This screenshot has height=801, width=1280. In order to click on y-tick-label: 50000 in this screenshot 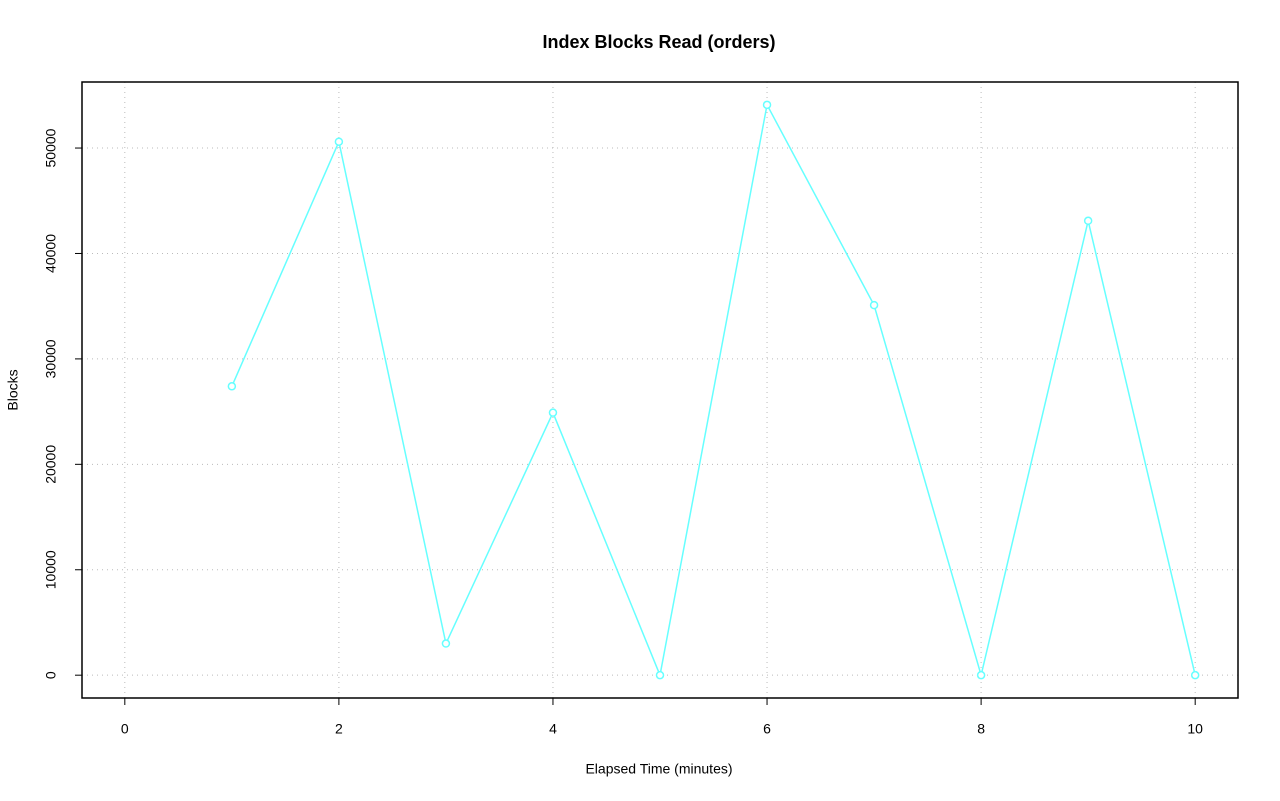, I will do `click(51, 147)`.